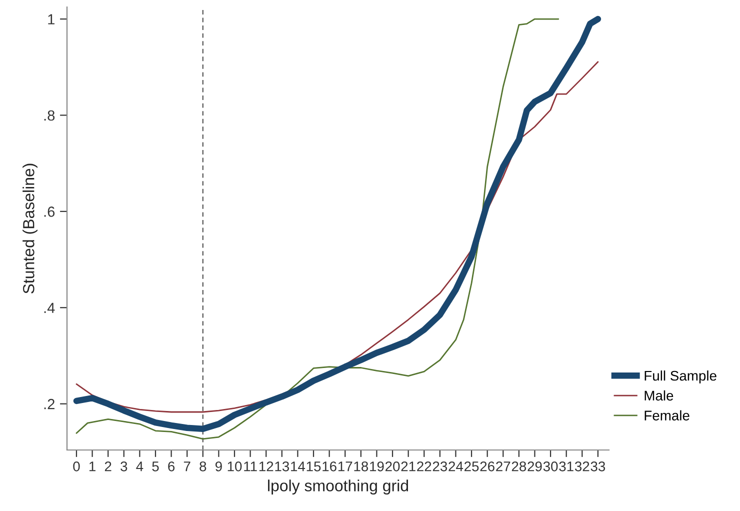 The height and width of the screenshot is (511, 740). What do you see at coordinates (519, 466) in the screenshot?
I see `x-tick-label: 28` at bounding box center [519, 466].